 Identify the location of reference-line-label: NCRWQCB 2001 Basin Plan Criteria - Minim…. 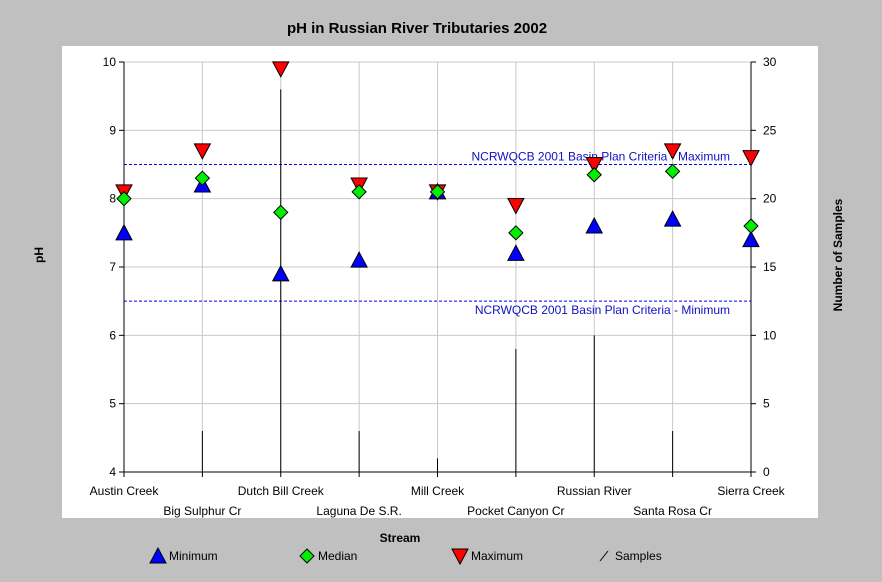
(602, 310).